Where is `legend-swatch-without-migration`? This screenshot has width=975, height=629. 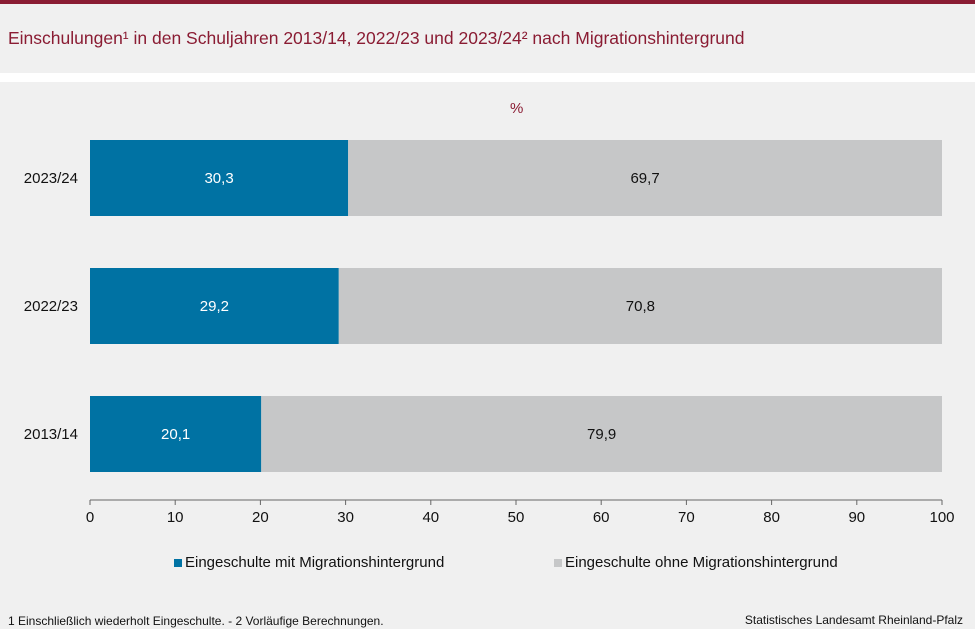
legend-swatch-without-migration is located at coordinates (558, 562).